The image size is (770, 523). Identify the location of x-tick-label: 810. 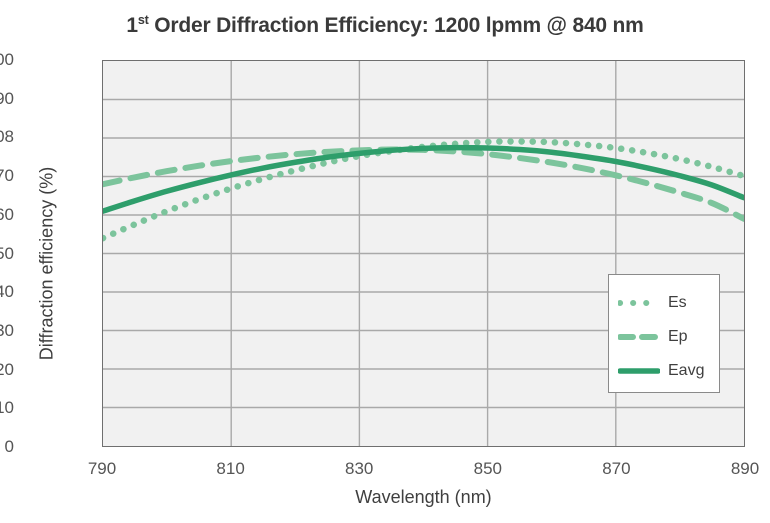
(230, 468).